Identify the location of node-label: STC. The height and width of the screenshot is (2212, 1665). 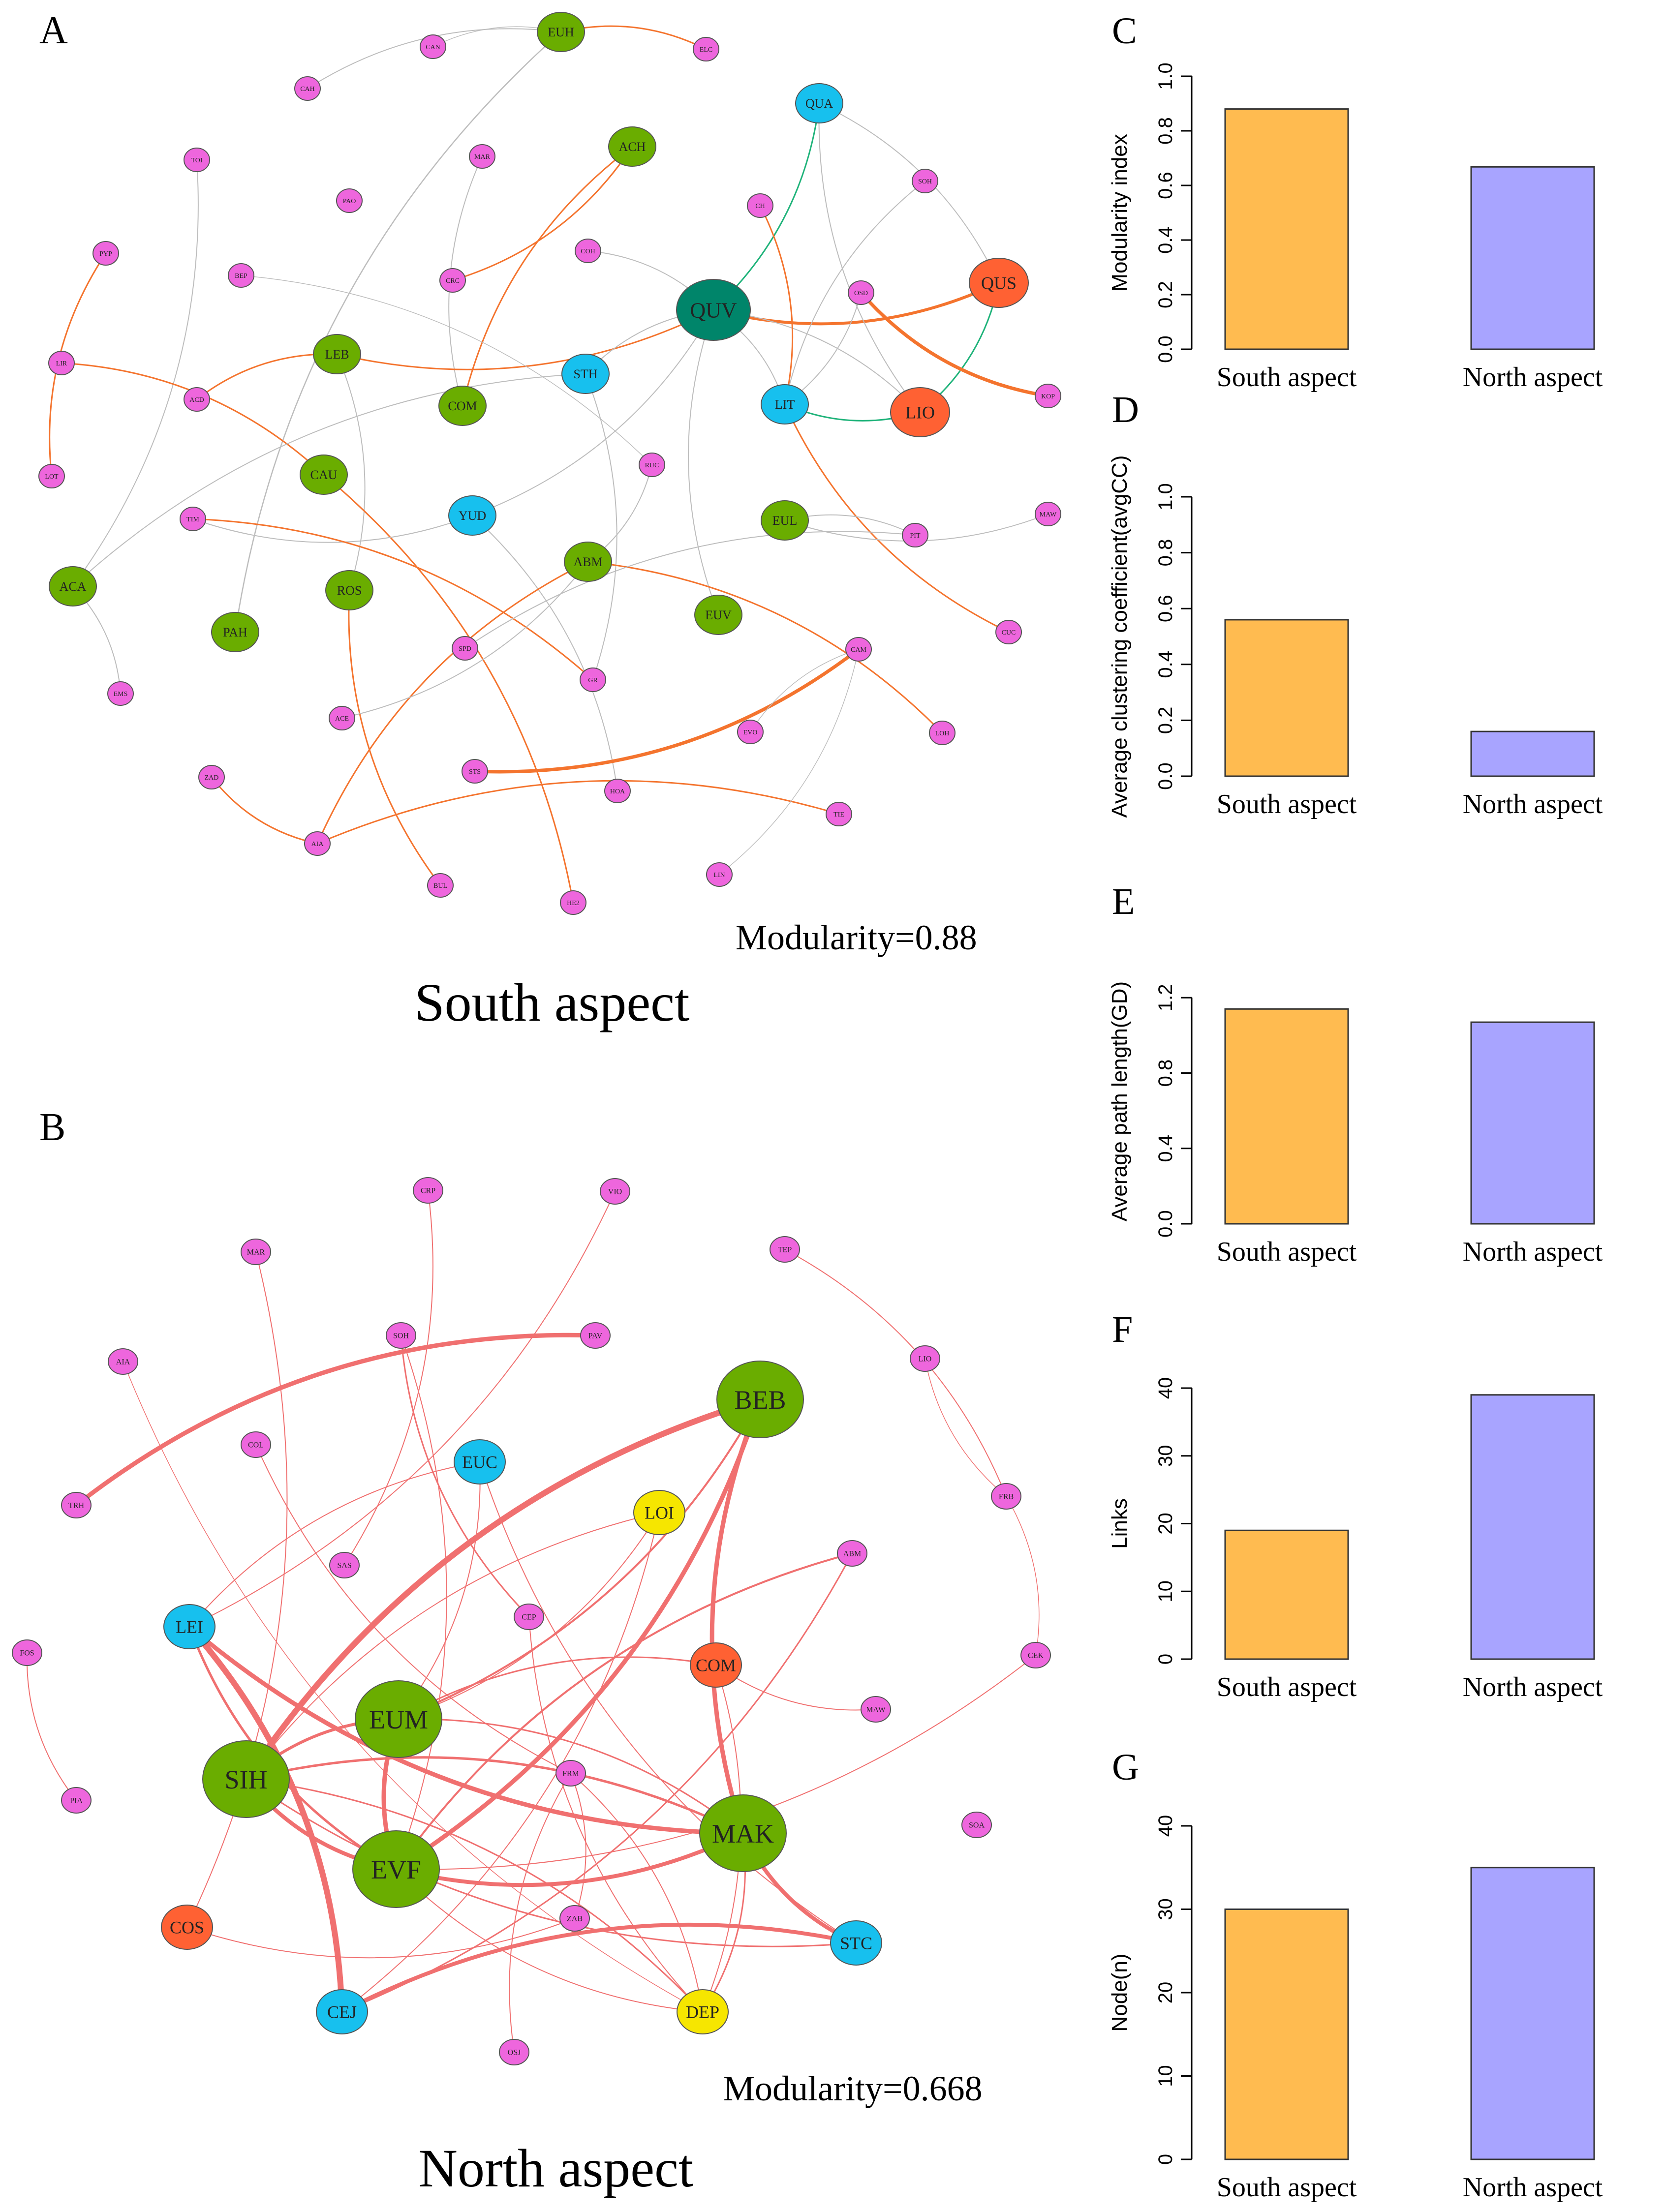
(856, 1943).